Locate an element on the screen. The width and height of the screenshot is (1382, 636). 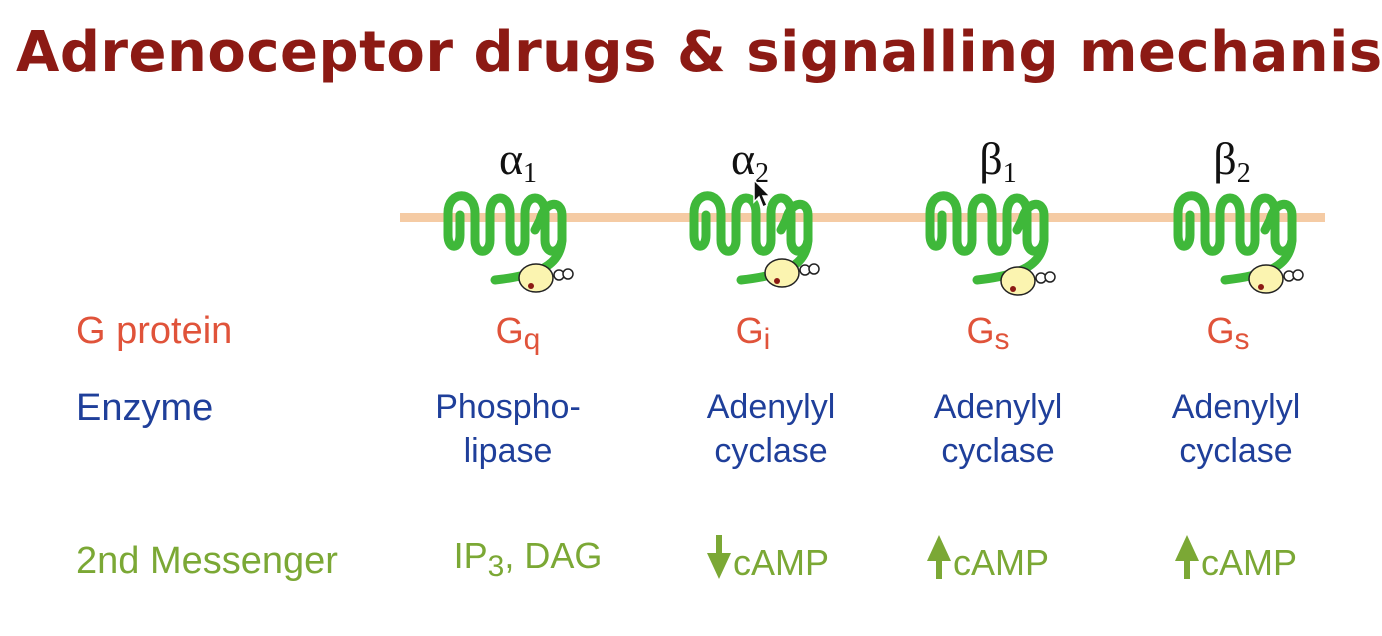
gpcr-alpha1-icon is located at coordinates (508, 242).